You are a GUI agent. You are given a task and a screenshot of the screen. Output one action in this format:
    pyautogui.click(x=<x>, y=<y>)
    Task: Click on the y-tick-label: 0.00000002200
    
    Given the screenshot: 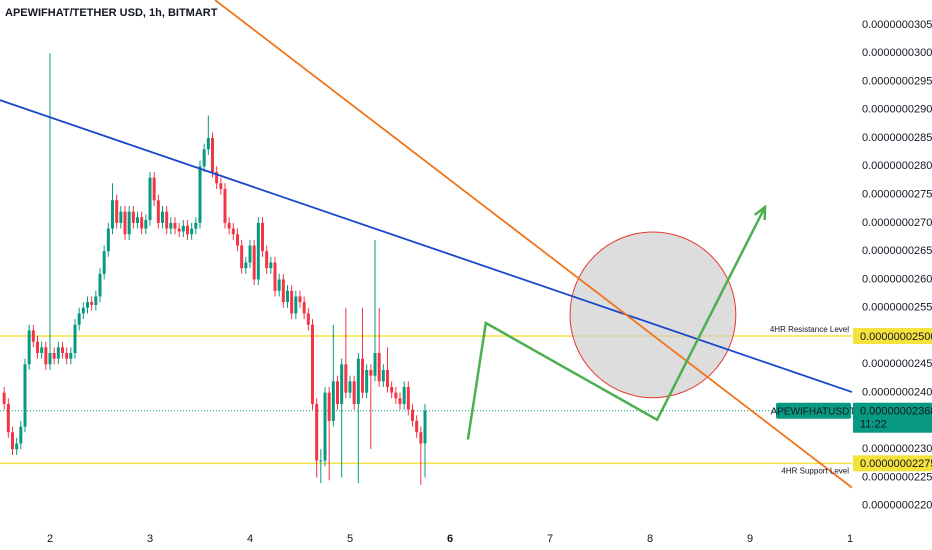 What is the action you would take?
    pyautogui.click(x=897, y=506)
    